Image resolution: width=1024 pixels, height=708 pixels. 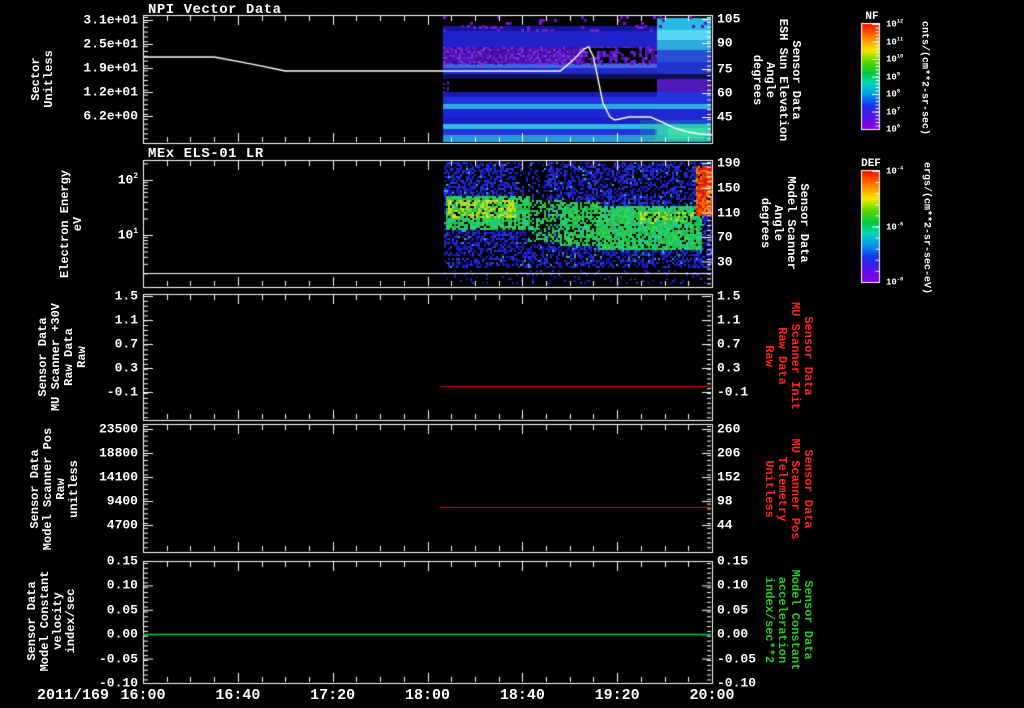 I want to click on colorbar-tick-label: 10⁻⁸, so click(x=895, y=282).